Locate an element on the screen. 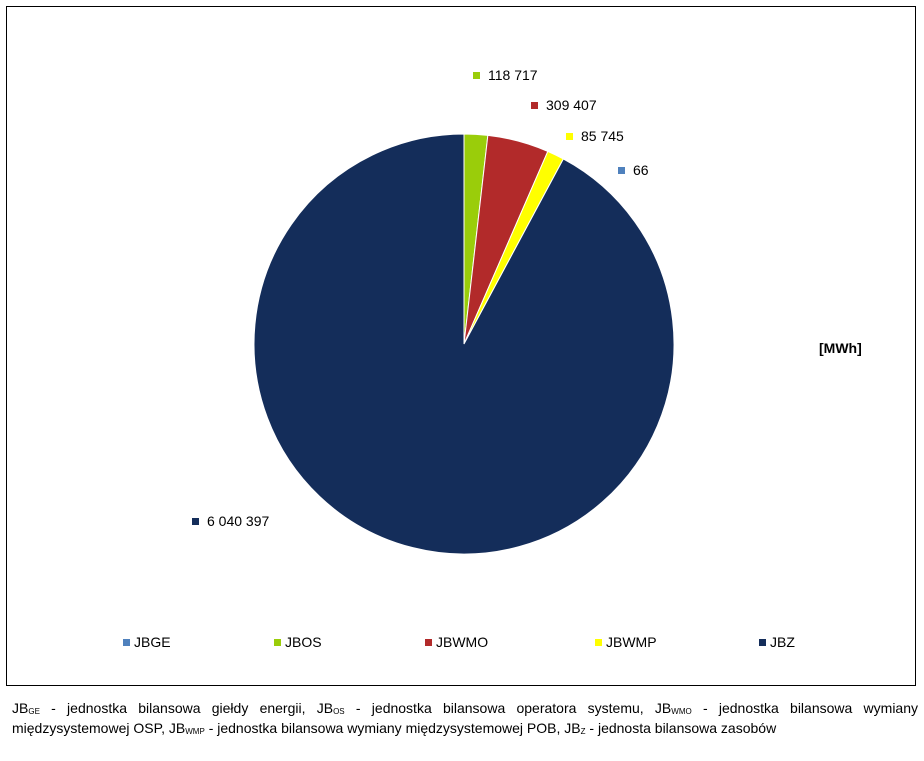  caption-subscript: GE is located at coordinates (34, 711).